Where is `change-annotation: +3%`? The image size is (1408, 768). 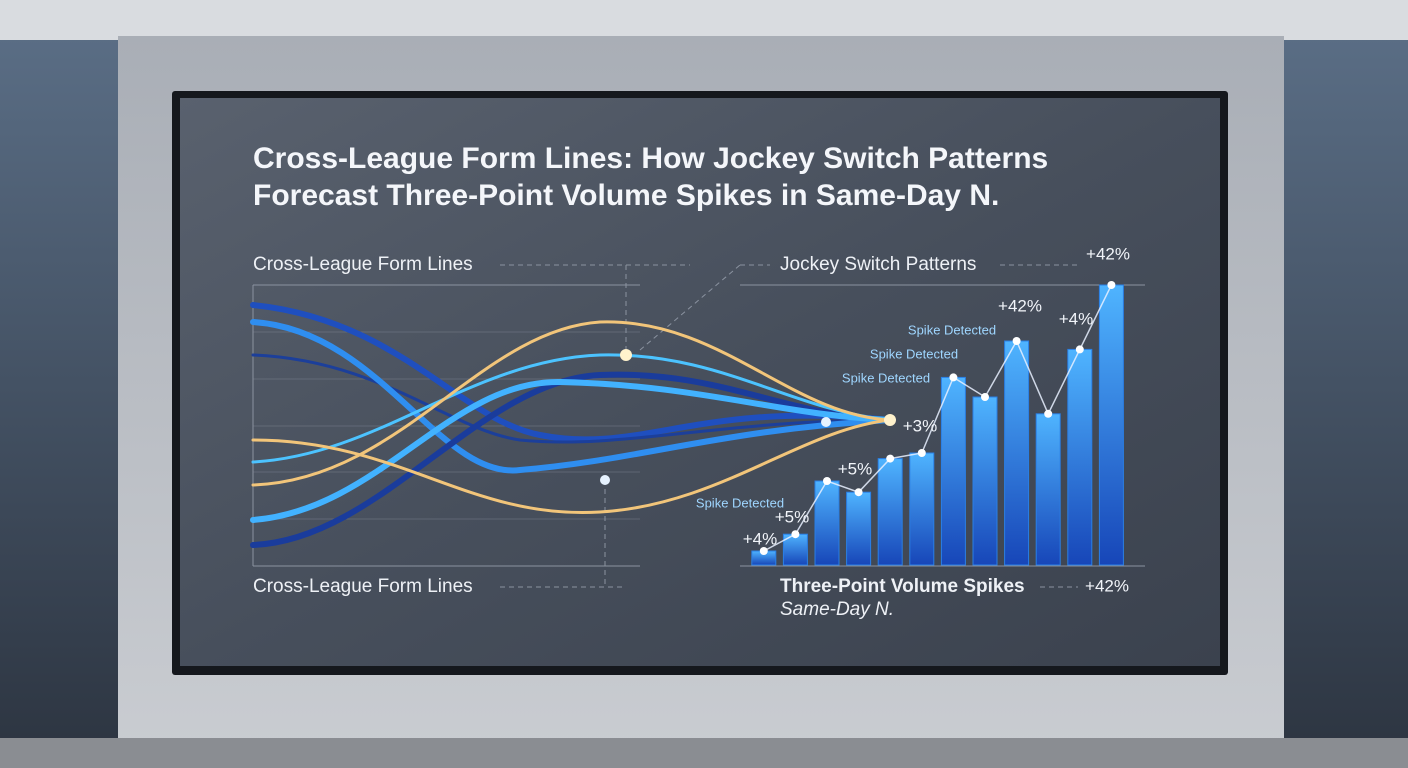
change-annotation: +3% is located at coordinates (920, 425).